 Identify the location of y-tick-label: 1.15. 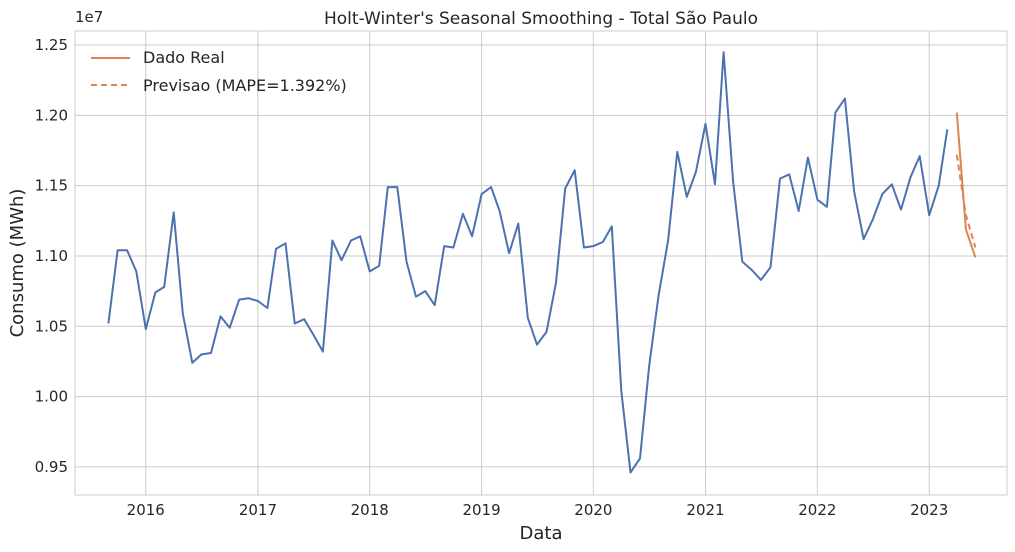
(51, 186).